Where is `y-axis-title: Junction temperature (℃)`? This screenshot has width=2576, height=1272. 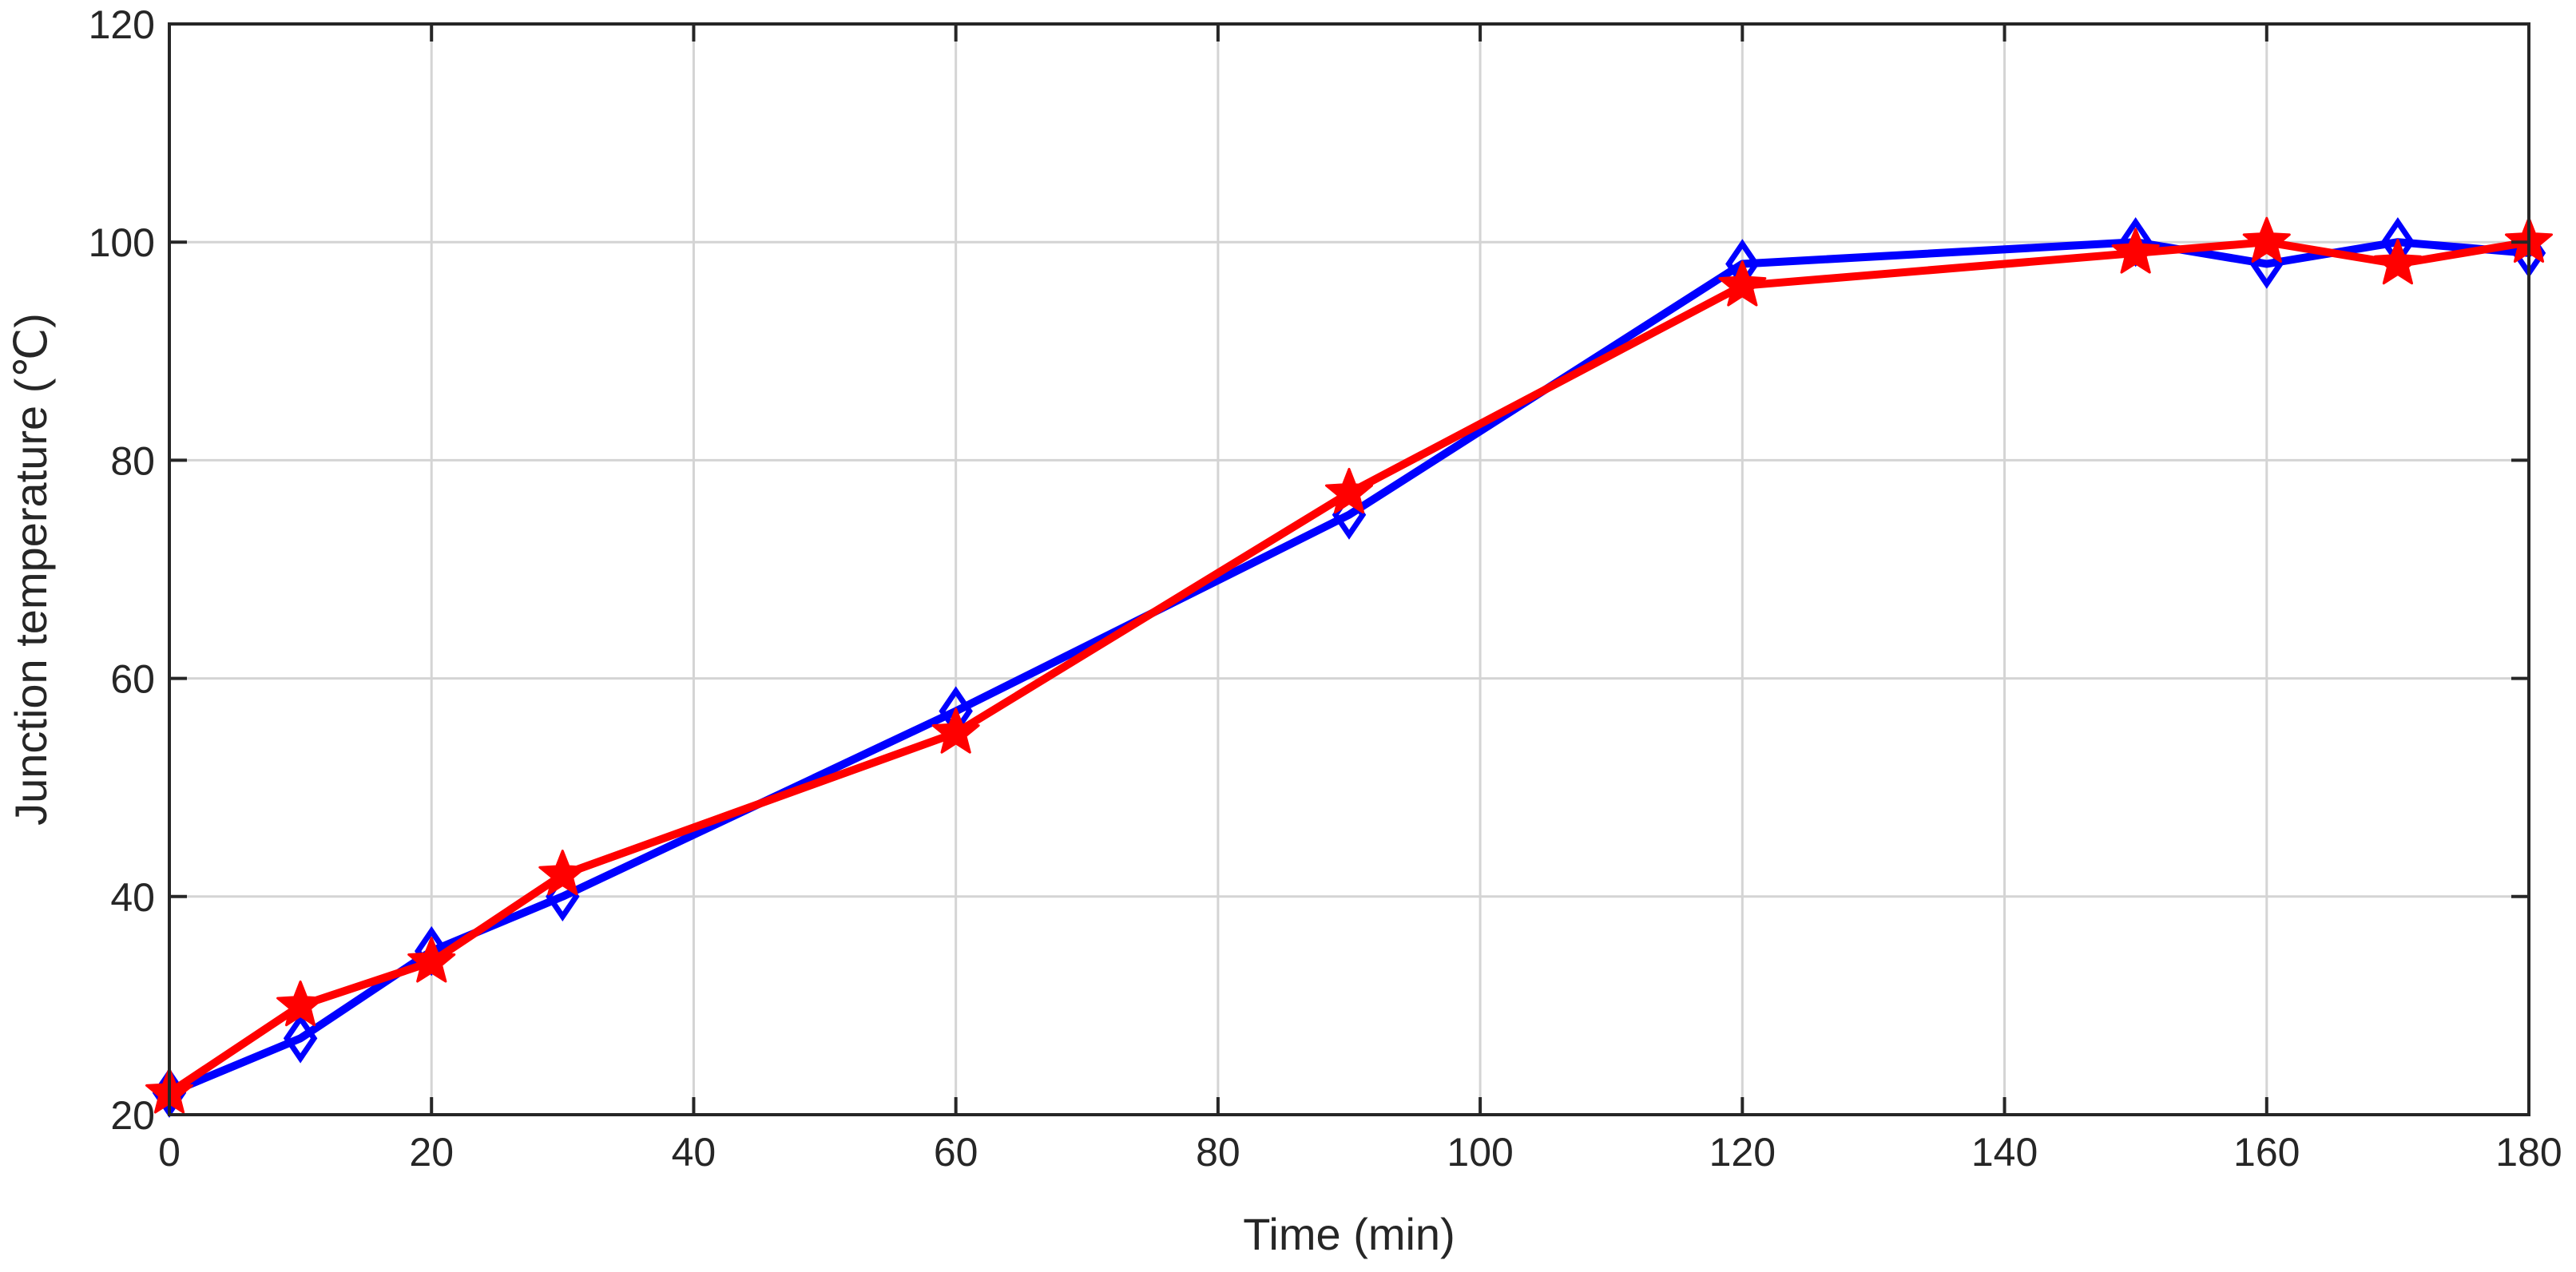
y-axis-title: Junction temperature (℃) is located at coordinates (31, 569).